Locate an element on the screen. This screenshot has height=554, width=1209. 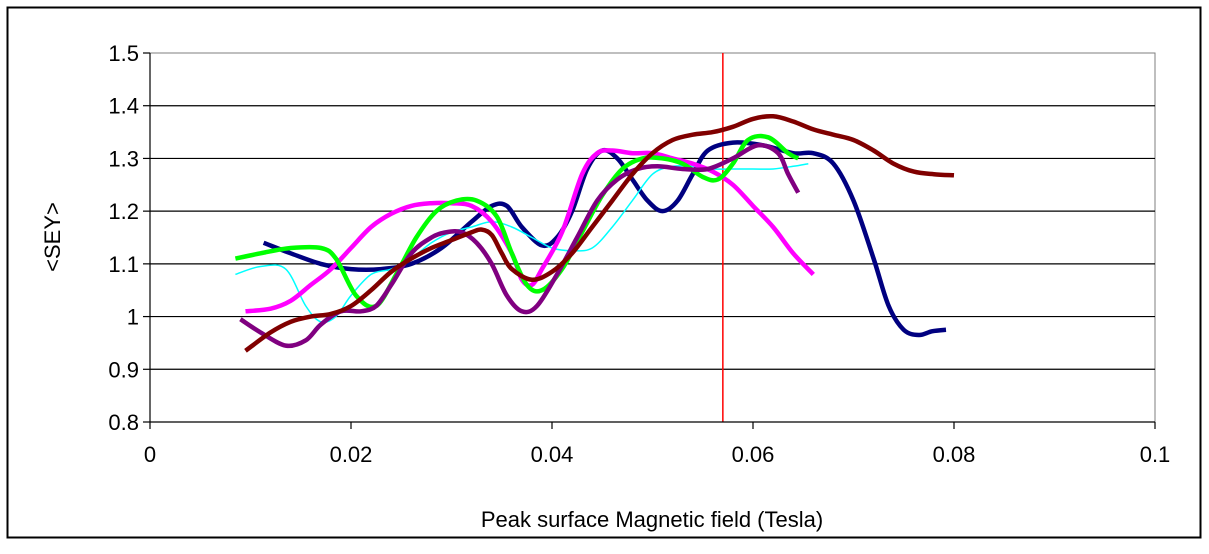
x-tick-label: 0.04 is located at coordinates (552, 454).